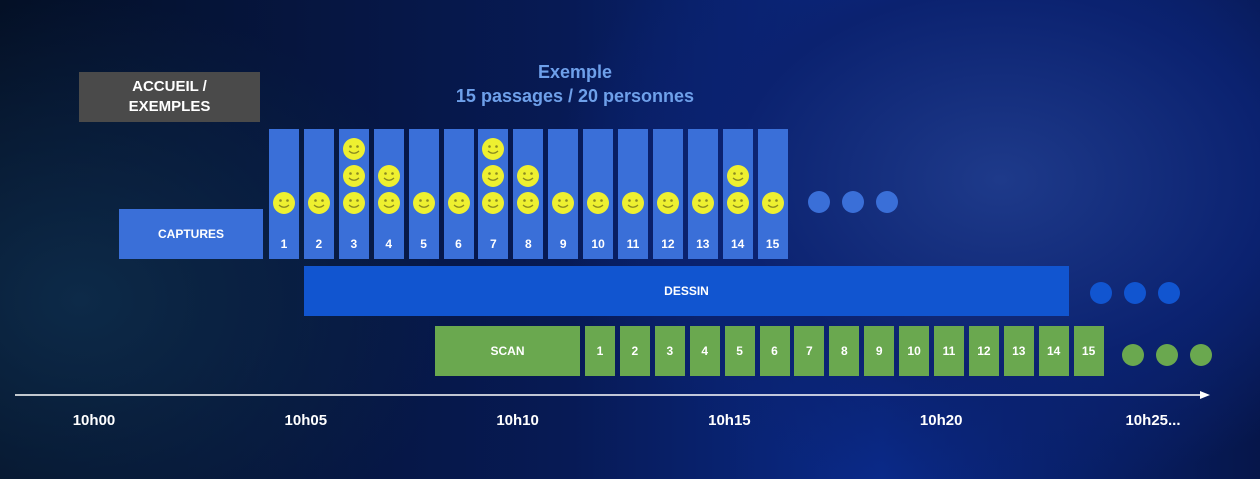  I want to click on captures-passage-4: 4, so click(388, 194).